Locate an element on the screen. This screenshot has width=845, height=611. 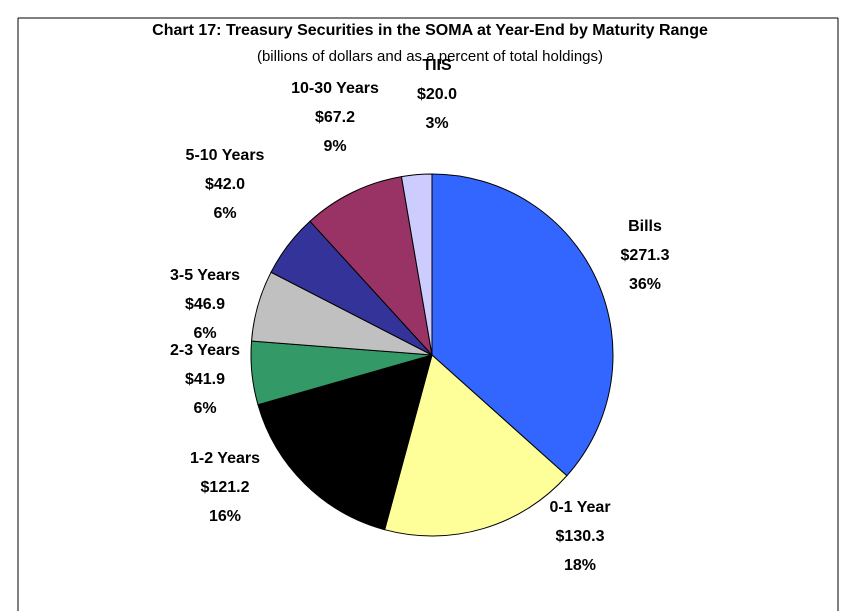
value-label: $42.0 is located at coordinates (225, 184).